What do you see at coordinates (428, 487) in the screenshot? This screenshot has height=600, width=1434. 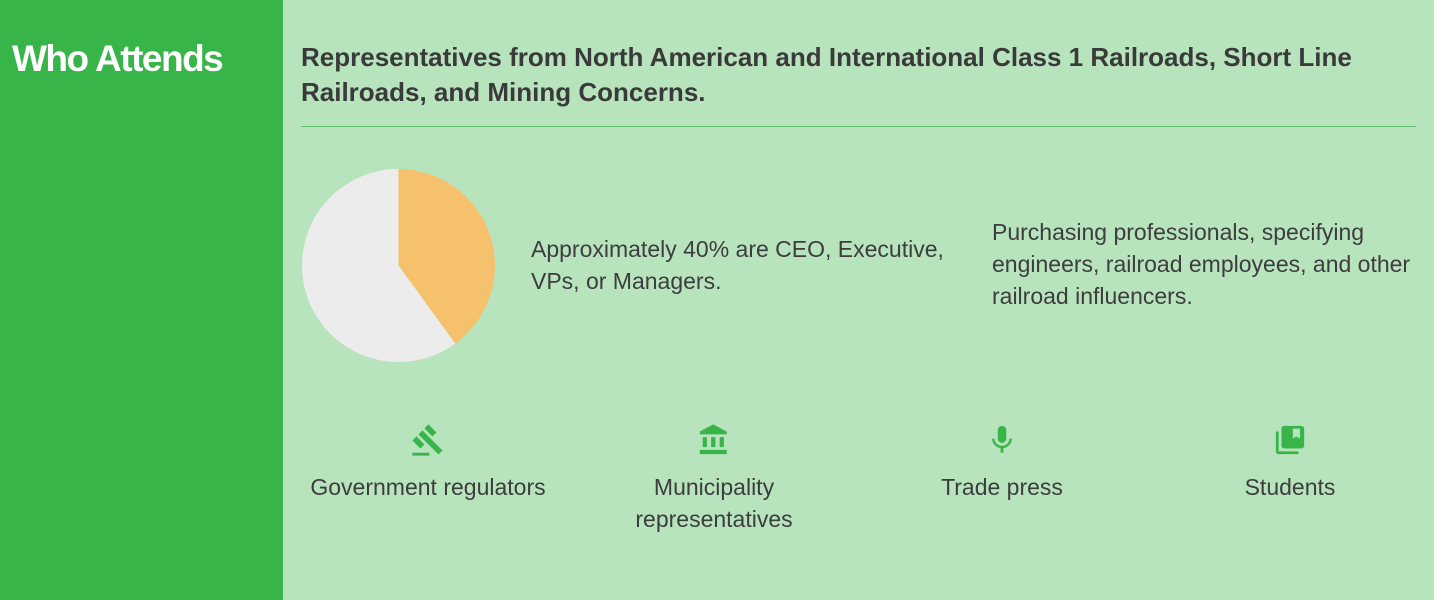 I see `attendee-label: Government regulators` at bounding box center [428, 487].